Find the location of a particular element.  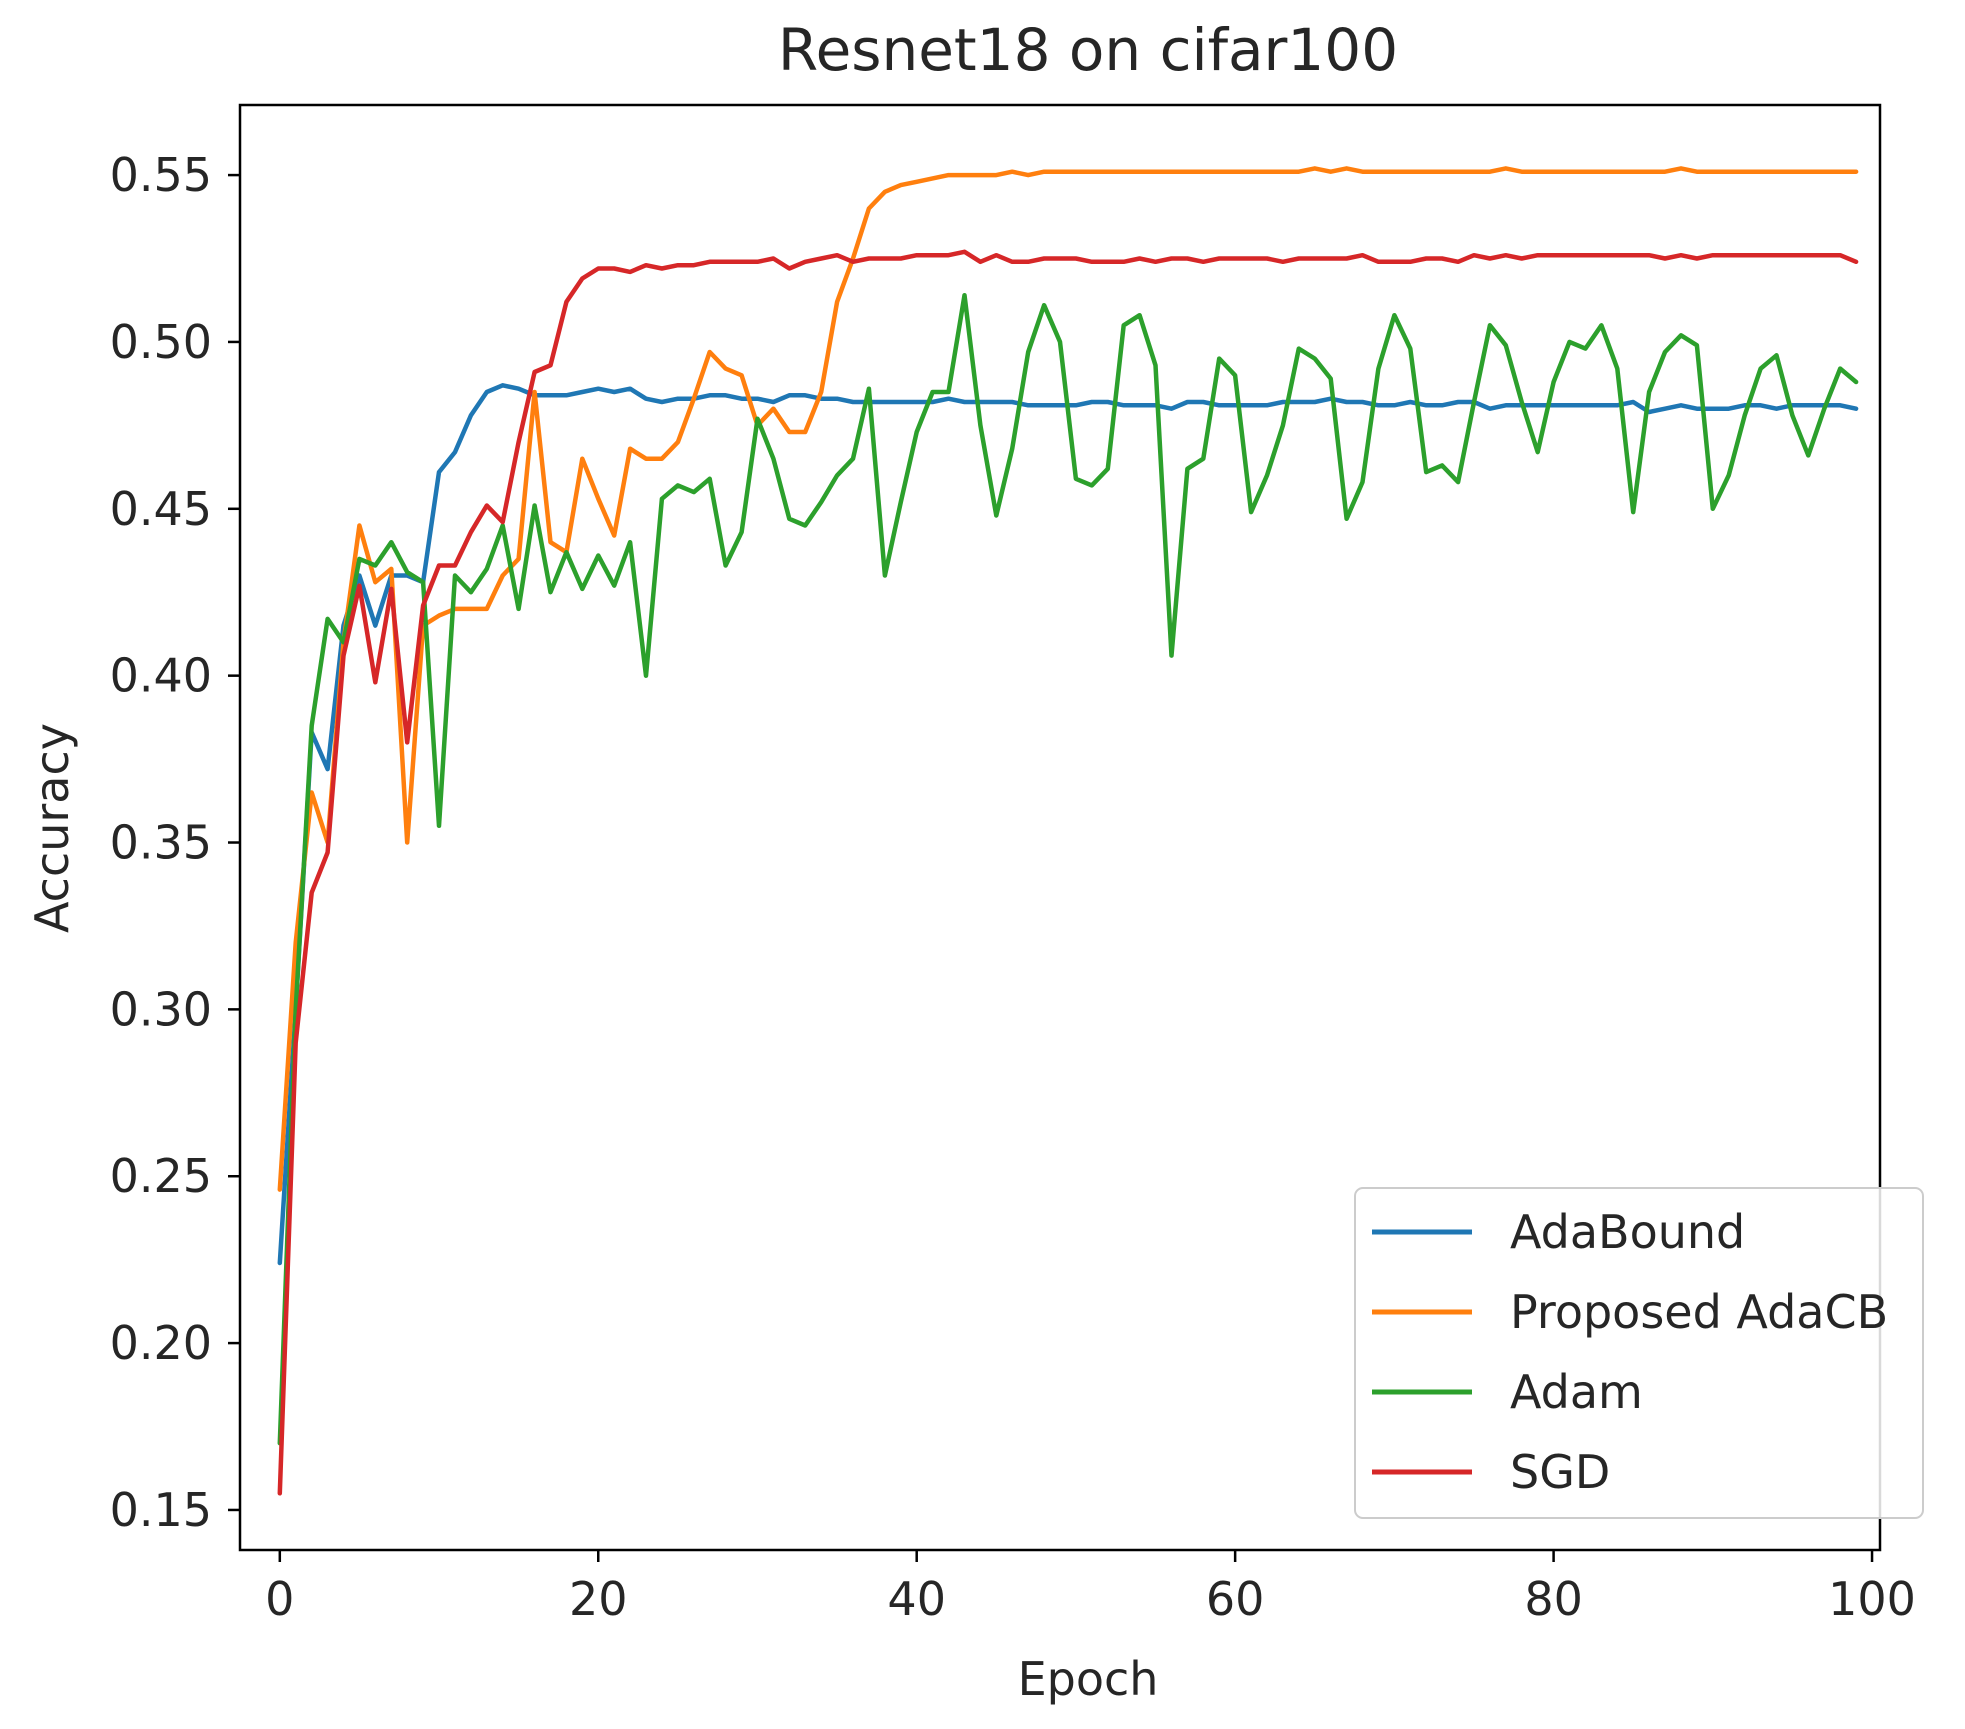

legend-items: AdaBound Proposed AdaCB Adam SGD is located at coordinates (1630, 1352).